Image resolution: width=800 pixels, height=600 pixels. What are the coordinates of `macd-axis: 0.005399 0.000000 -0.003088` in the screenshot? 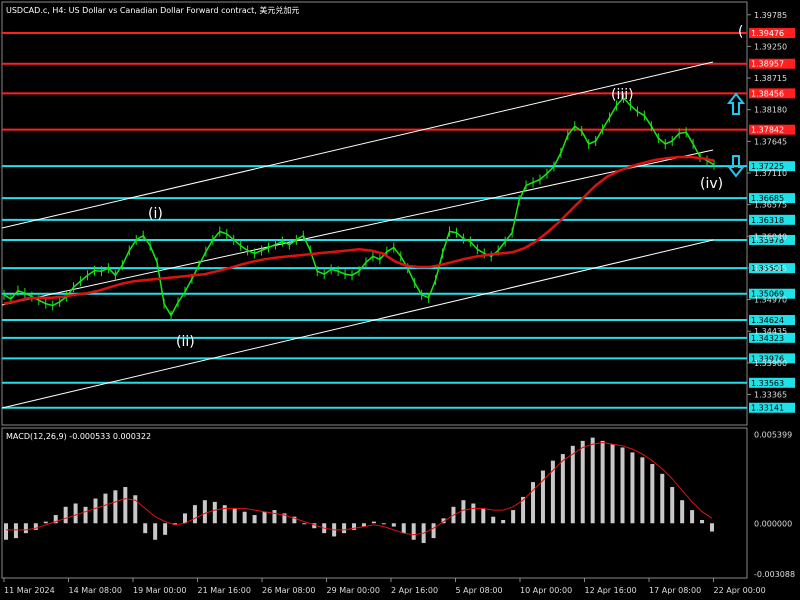 It's located at (774, 504).